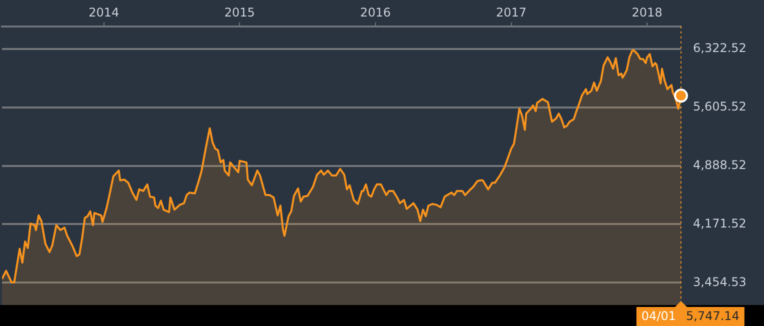  I want to click on y-tick-label: 3,454.53, so click(719, 281).